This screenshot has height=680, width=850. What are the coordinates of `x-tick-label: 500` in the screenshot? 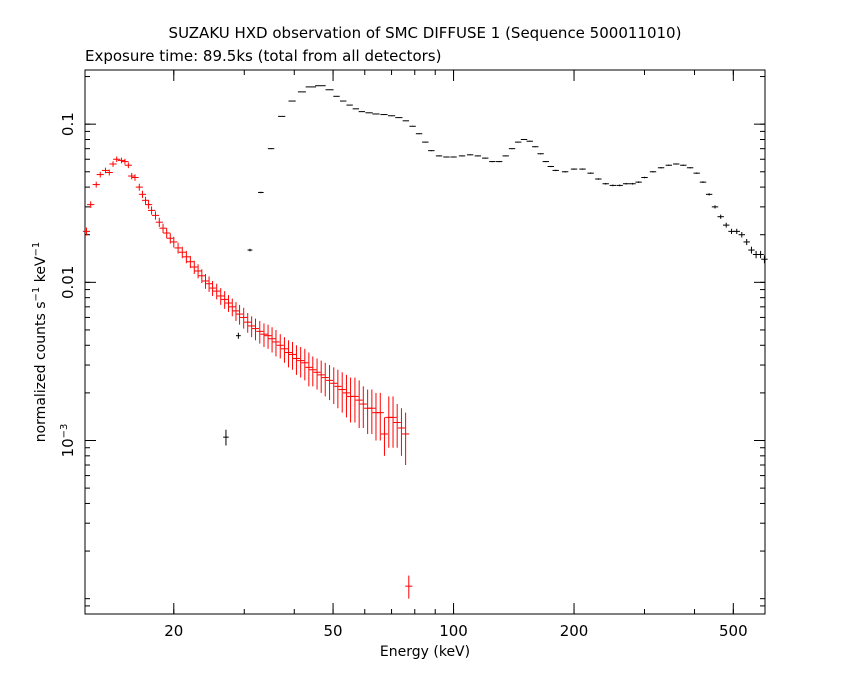 It's located at (733, 631).